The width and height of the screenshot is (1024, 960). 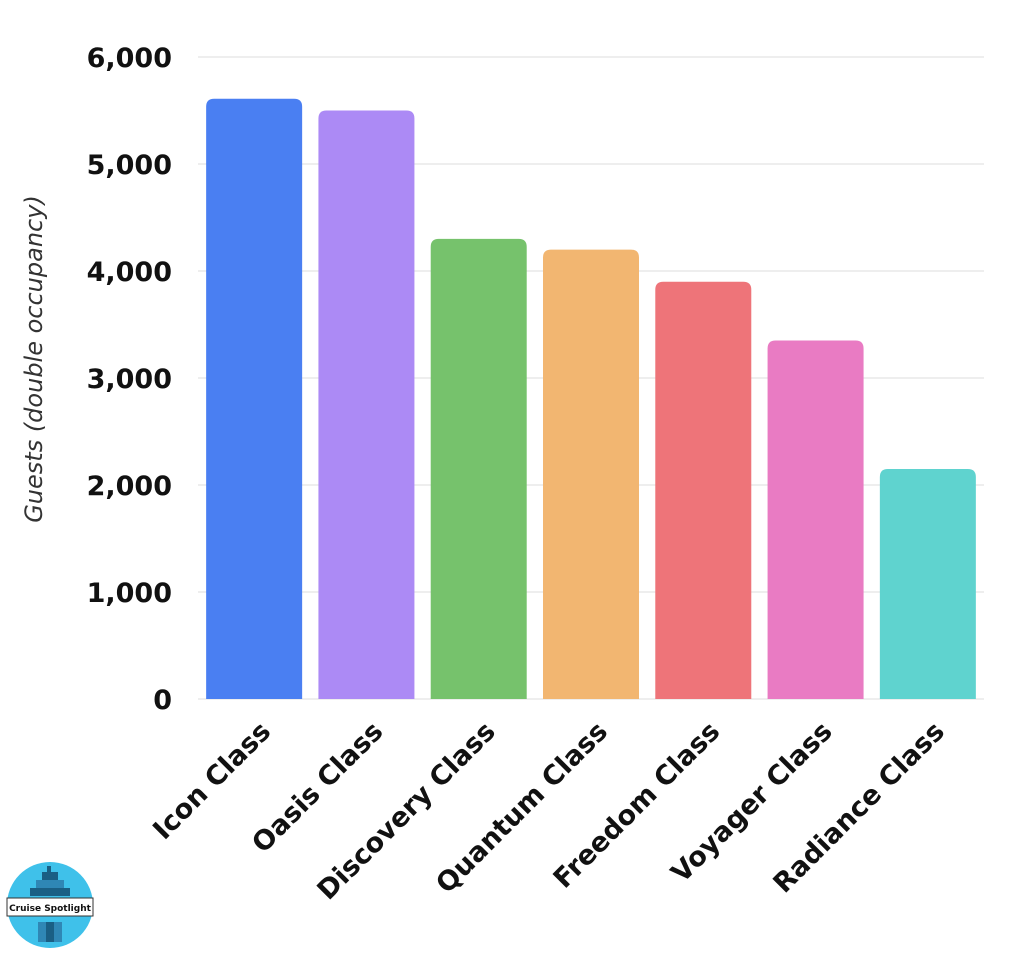 What do you see at coordinates (129, 58) in the screenshot?
I see `y-tick-label: 6,000` at bounding box center [129, 58].